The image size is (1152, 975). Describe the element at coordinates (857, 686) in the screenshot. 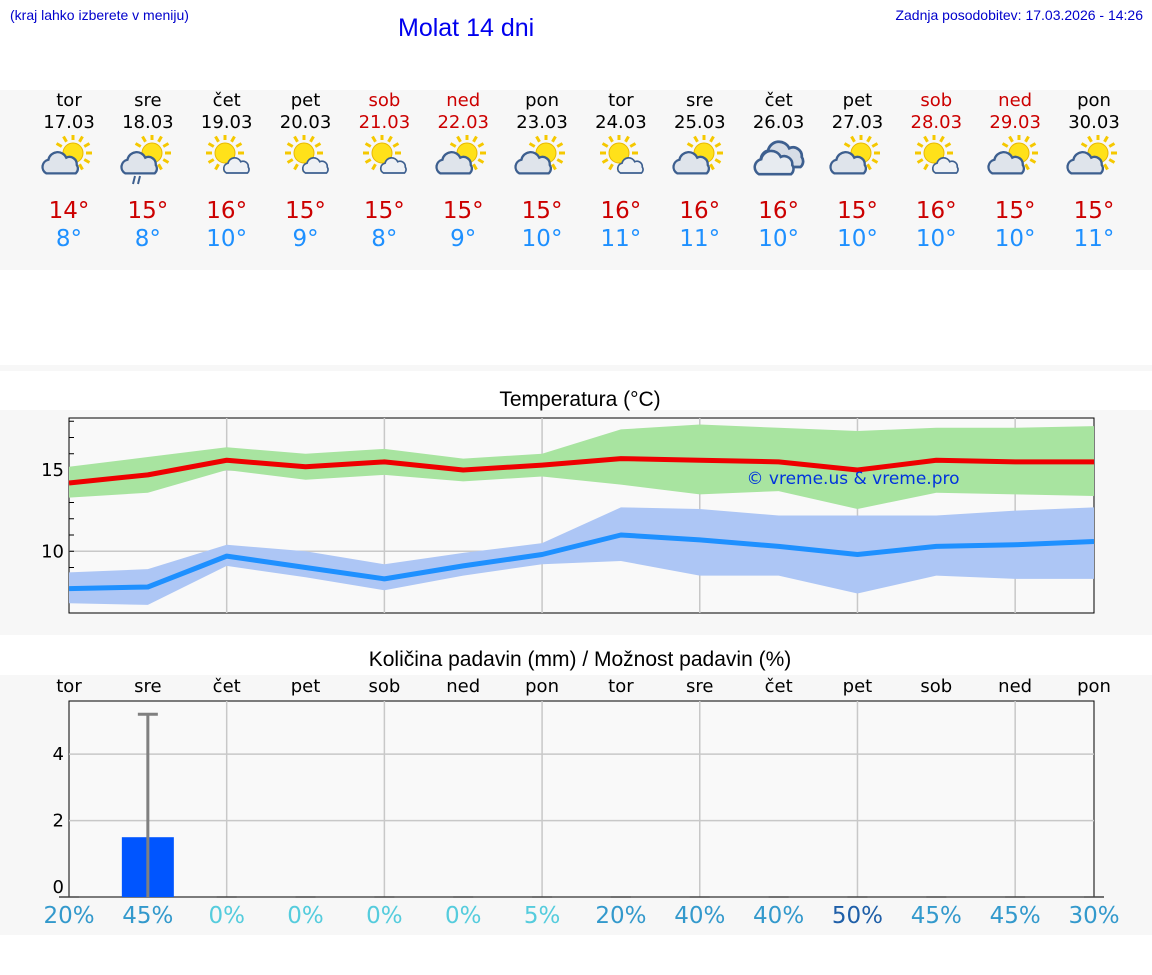

I see `precipitation-day-label: pet` at that location.